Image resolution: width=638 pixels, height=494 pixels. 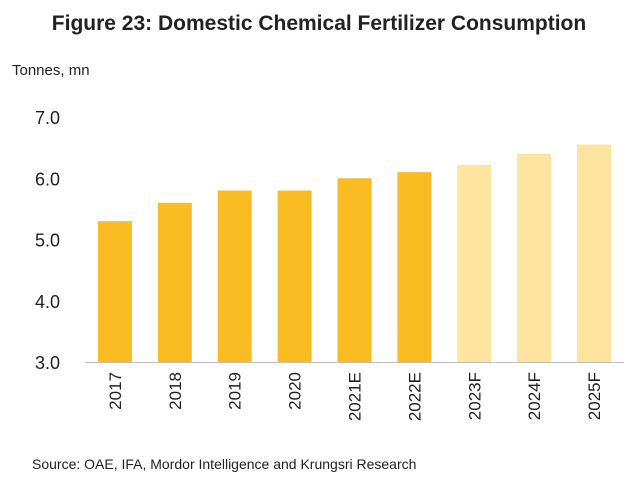 I want to click on x-tick-label: 2021E, so click(x=355, y=396).